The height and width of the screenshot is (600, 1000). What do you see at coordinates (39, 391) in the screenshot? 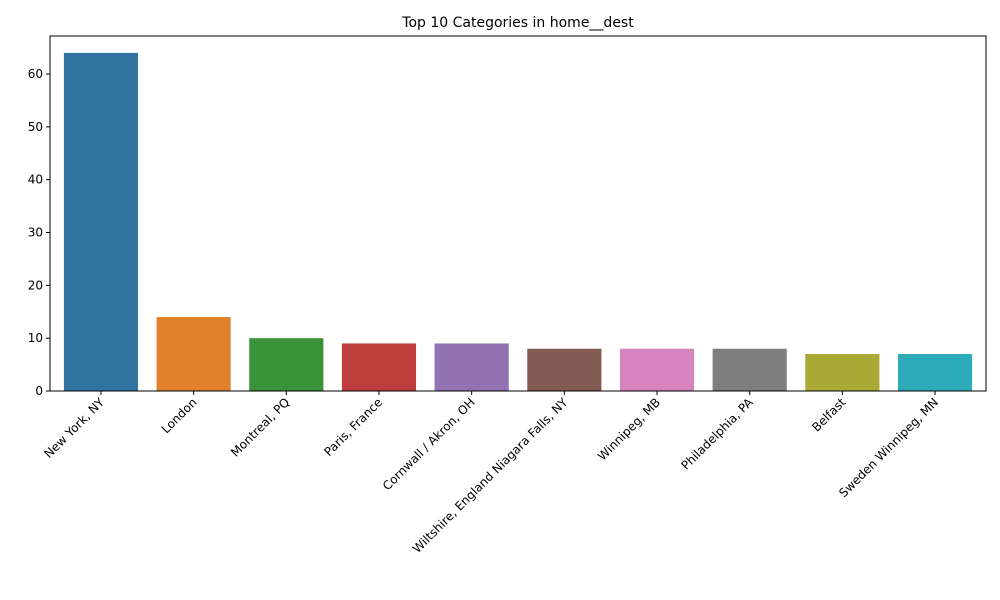
I see `y-tick-label: 0` at bounding box center [39, 391].